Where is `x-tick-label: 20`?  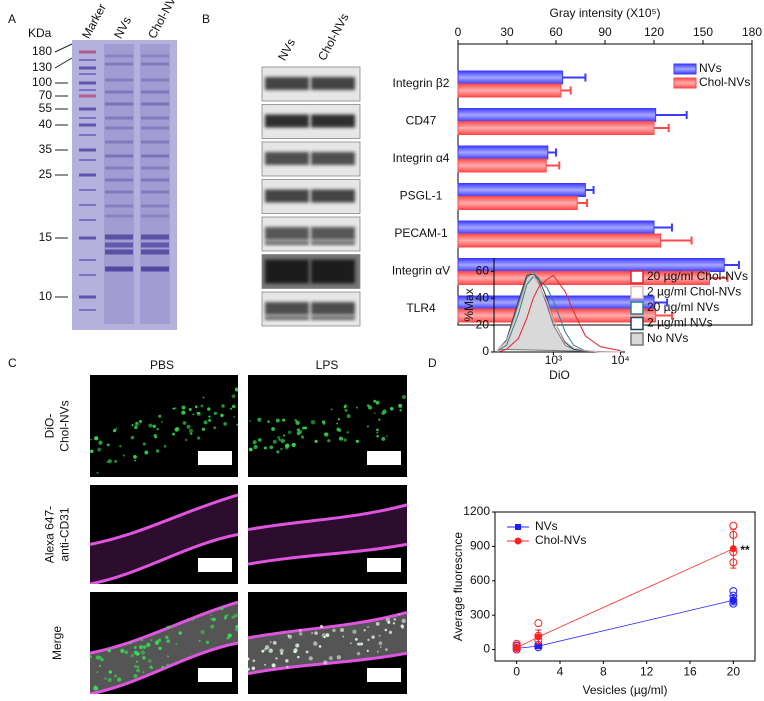
x-tick-label: 20 is located at coordinates (734, 672).